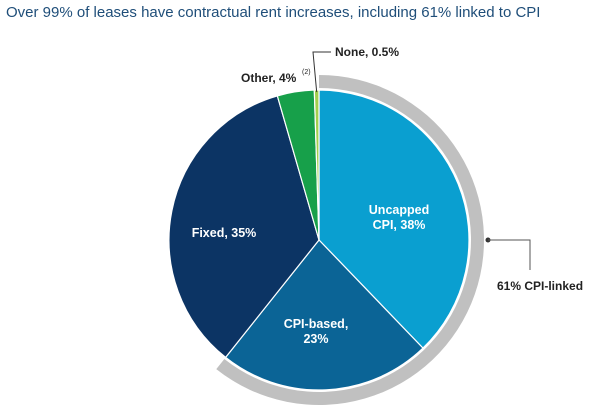 The height and width of the screenshot is (414, 600). What do you see at coordinates (324, 315) in the screenshot?
I see `pie-slice-cpi-based` at bounding box center [324, 315].